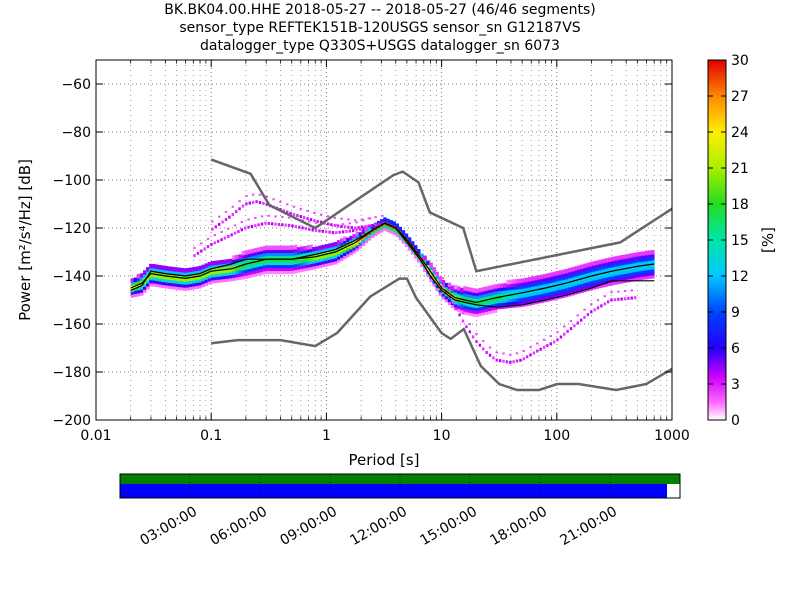 The height and width of the screenshot is (600, 800). I want to click on x-tick-label: 10, so click(442, 436).